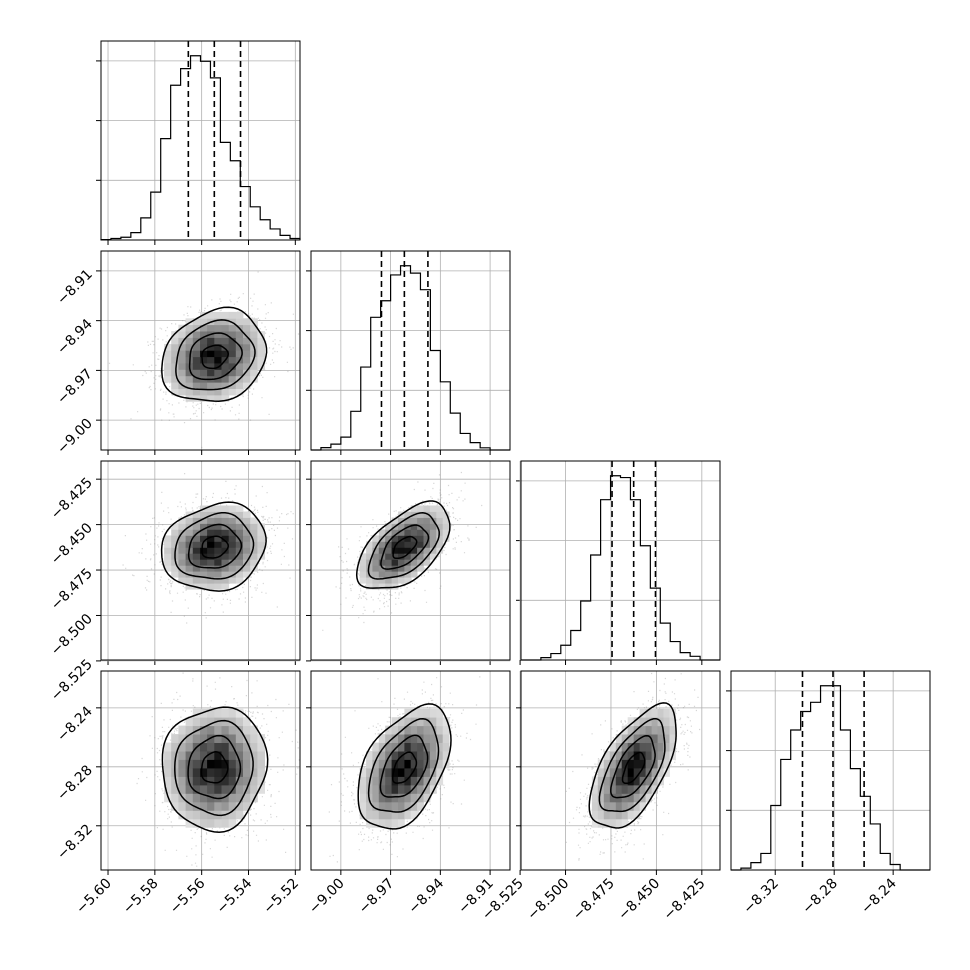 Image resolution: width=970 pixels, height=970 pixels. I want to click on density-cells, so click(214, 547).